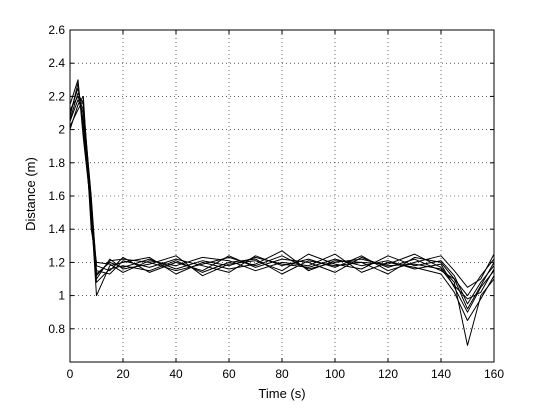 The width and height of the screenshot is (546, 409). What do you see at coordinates (123, 374) in the screenshot?
I see `x-tick-label: 20` at bounding box center [123, 374].